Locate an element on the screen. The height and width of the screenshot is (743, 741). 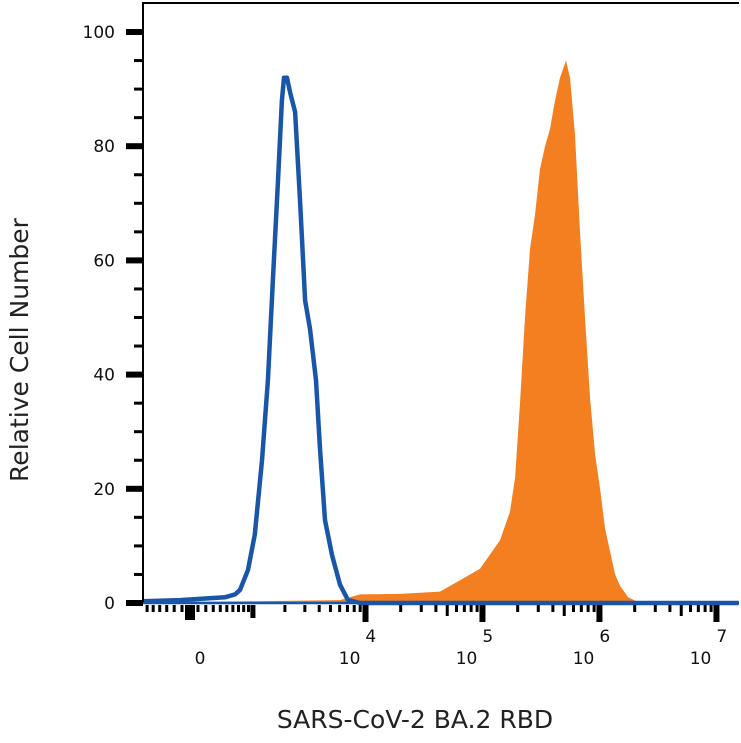
x-tick-base: 0 is located at coordinates (200, 659).